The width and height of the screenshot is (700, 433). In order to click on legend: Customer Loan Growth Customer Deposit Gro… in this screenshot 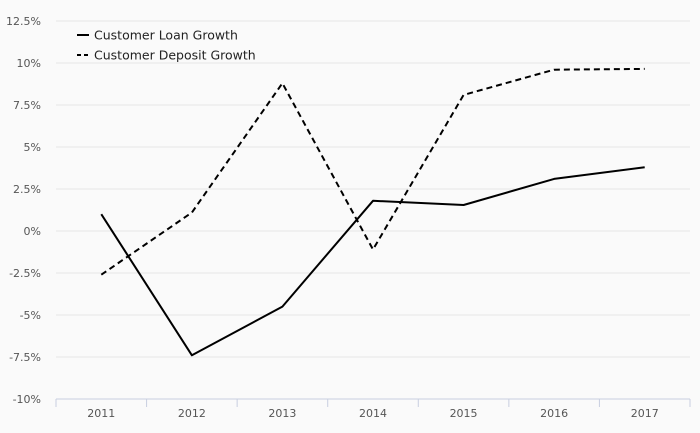, I will do `click(166, 45)`.